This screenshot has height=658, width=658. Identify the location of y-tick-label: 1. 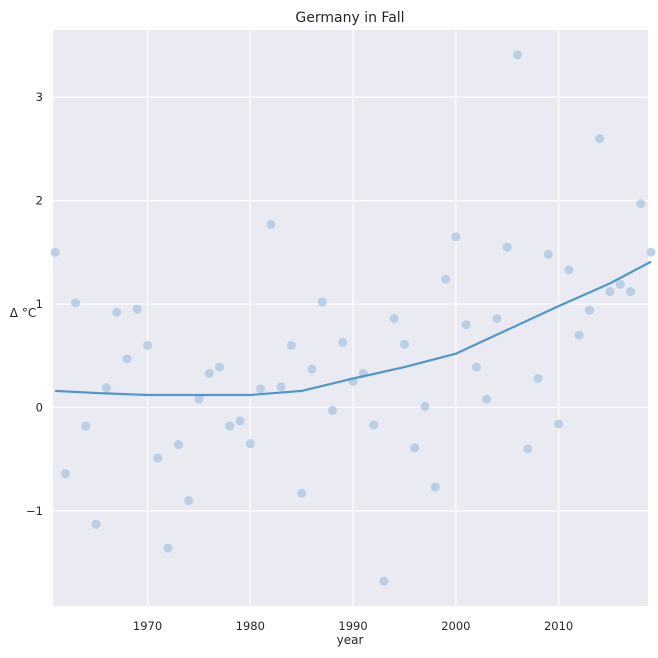
(39, 304).